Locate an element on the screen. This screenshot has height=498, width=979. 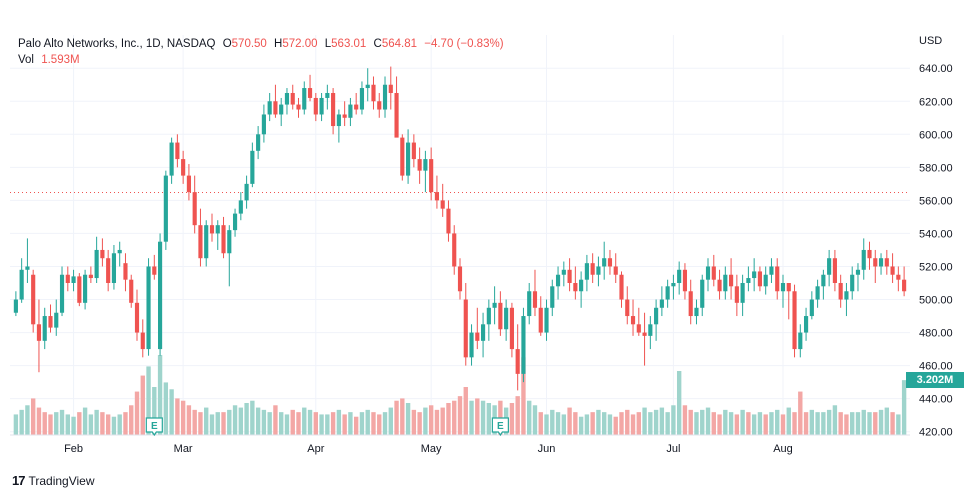
last-volume-badge: 3.202M is located at coordinates (935, 380).